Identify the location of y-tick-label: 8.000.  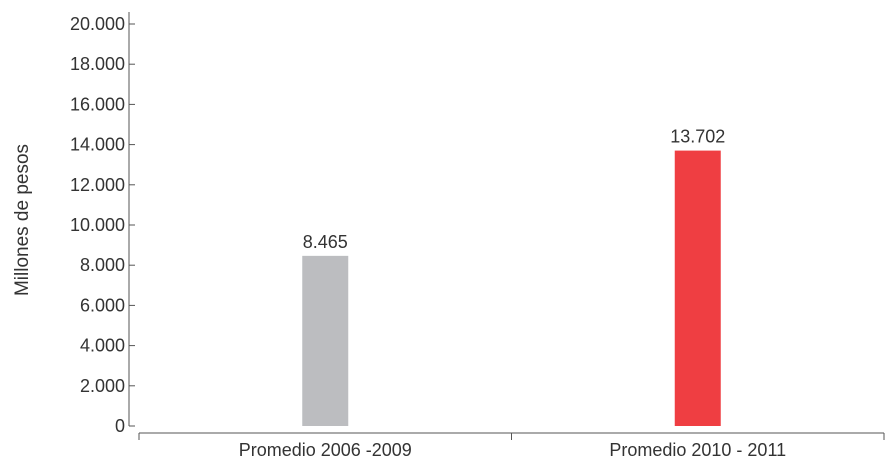
(102, 265).